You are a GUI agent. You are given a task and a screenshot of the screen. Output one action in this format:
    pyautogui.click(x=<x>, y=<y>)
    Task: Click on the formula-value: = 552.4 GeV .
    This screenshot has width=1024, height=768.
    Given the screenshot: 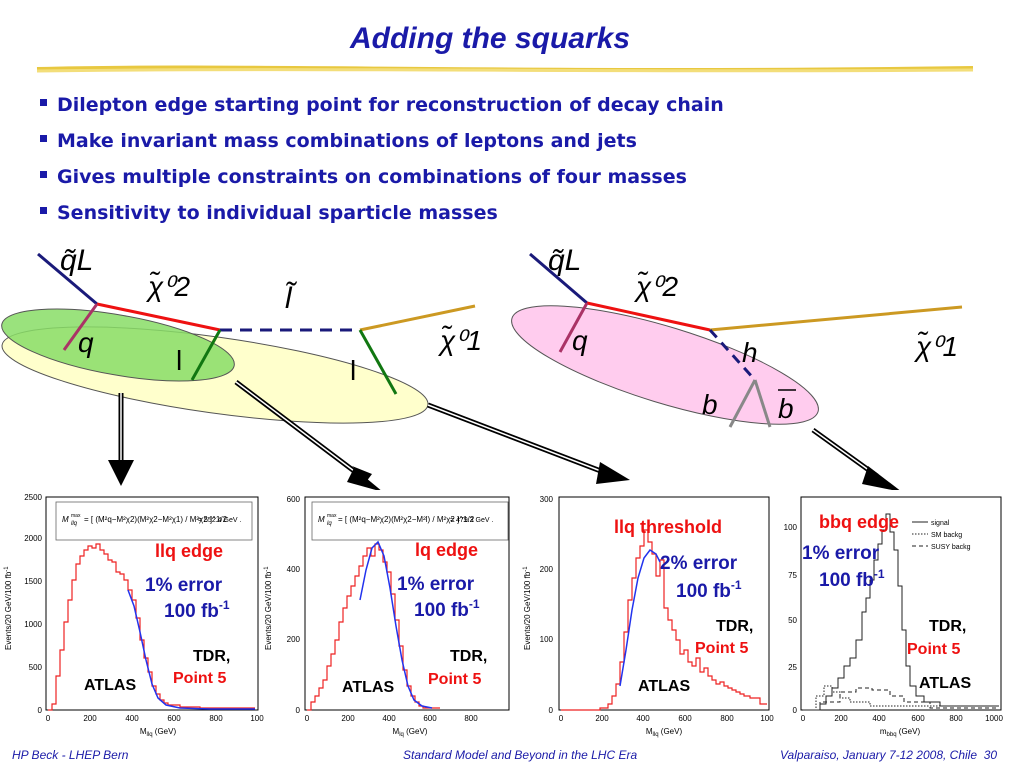 What is the action you would take?
    pyautogui.click(x=219, y=520)
    